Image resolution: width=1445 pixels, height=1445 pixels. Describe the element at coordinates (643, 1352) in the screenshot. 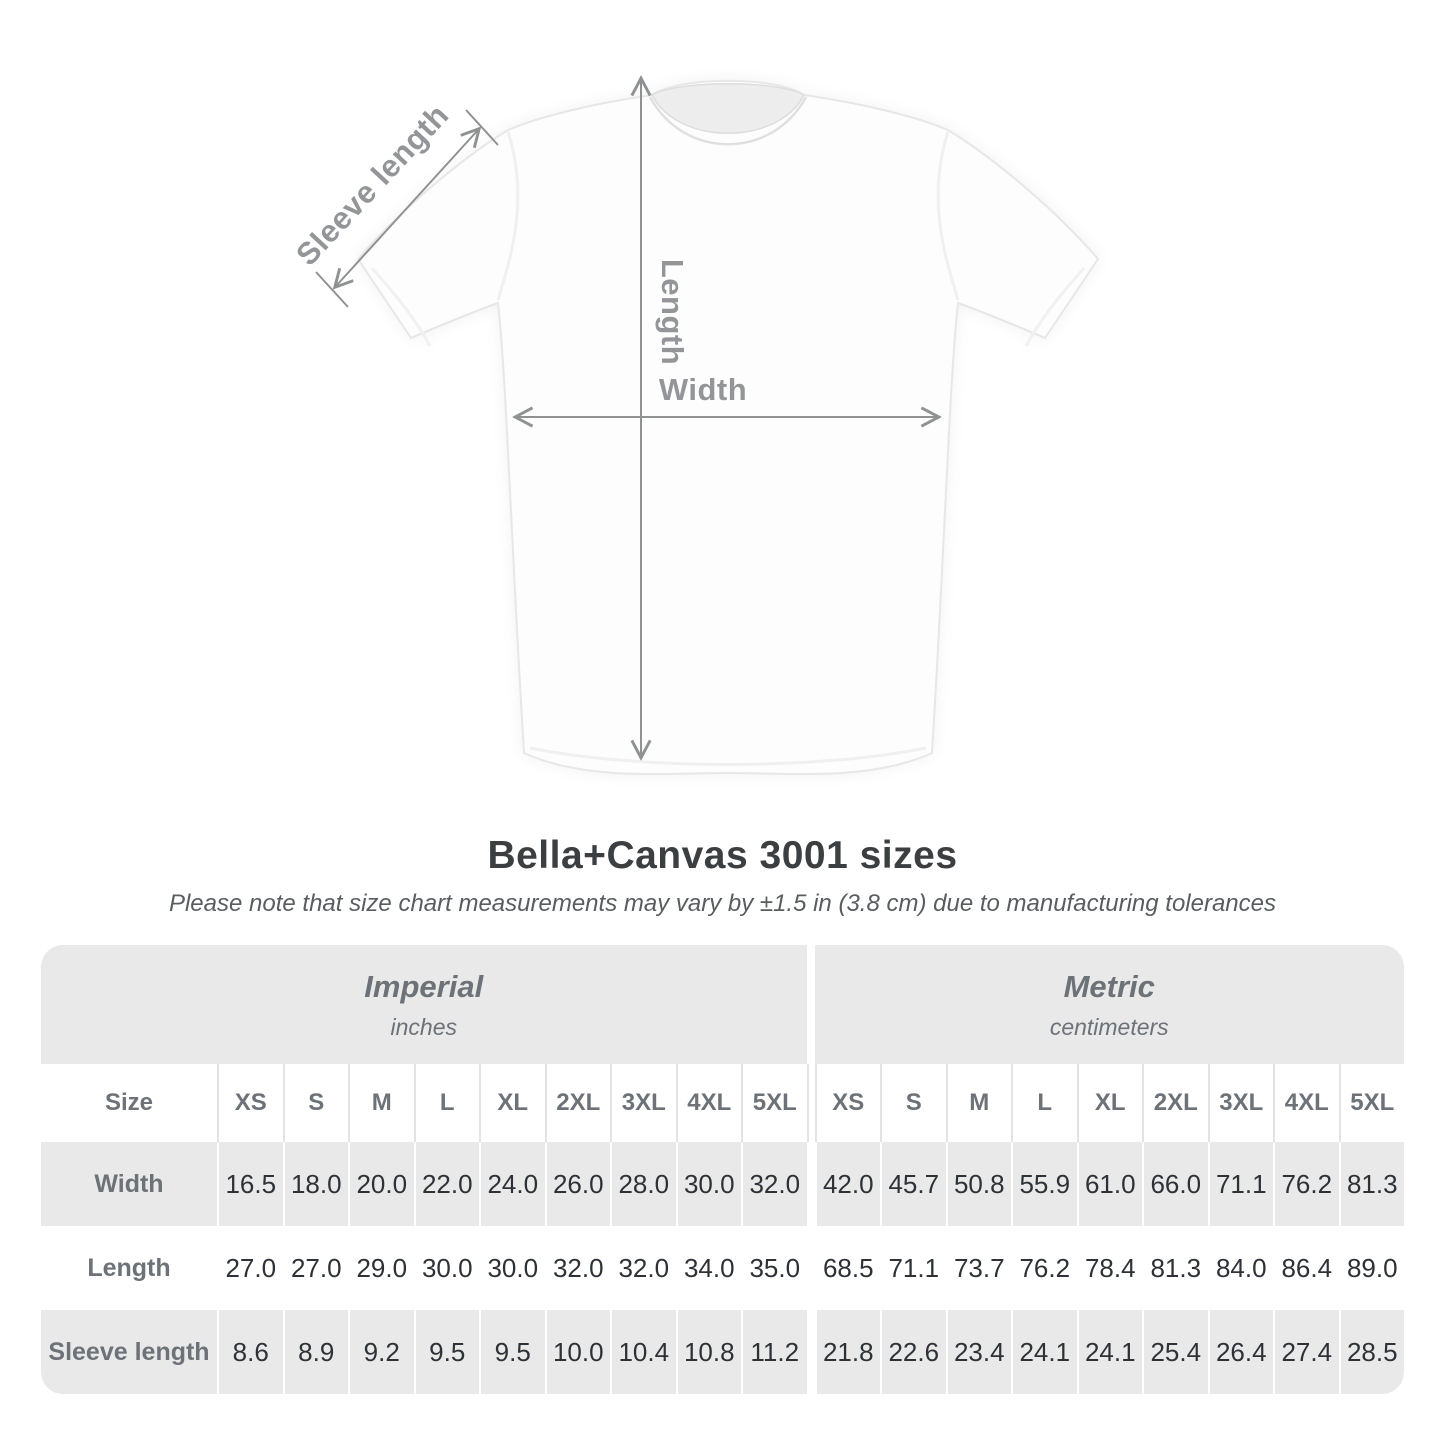

I see `cell: 10.4` at that location.